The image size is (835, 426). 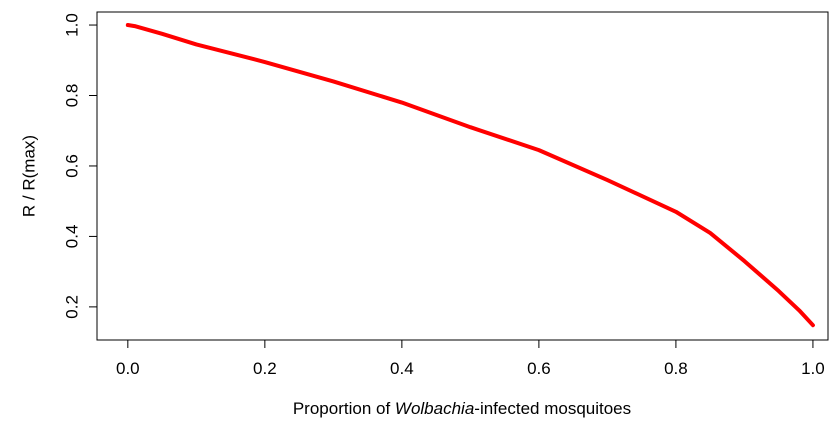 I want to click on y-tick-label: 0.2, so click(x=71, y=307).